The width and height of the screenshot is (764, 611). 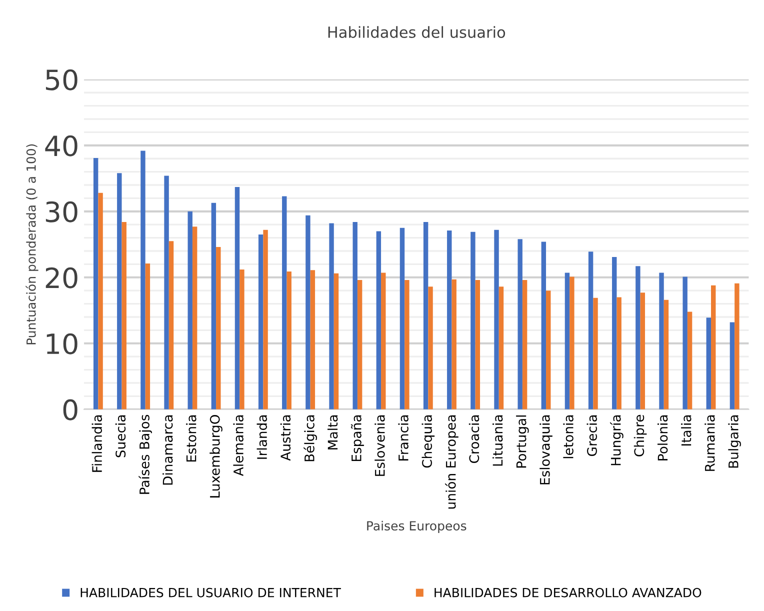 What do you see at coordinates (568, 436) in the screenshot?
I see `x-tick-label: letonia` at bounding box center [568, 436].